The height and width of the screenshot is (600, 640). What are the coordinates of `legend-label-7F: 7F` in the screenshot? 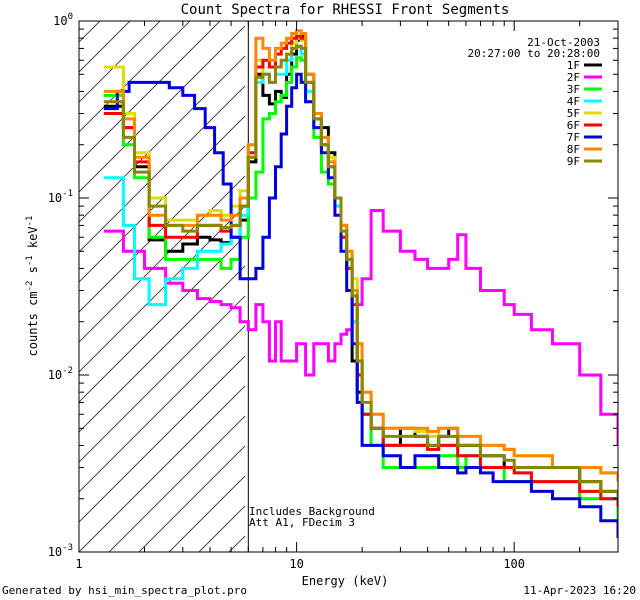 It's located at (573, 137).